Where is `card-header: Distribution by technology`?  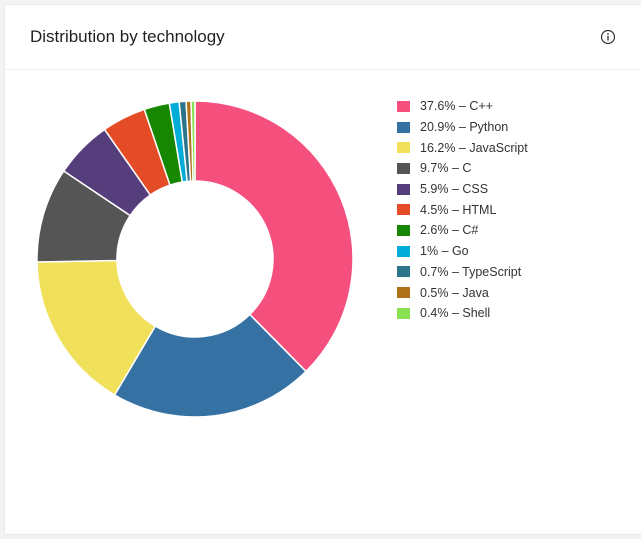 card-header: Distribution by technology is located at coordinates (323, 37).